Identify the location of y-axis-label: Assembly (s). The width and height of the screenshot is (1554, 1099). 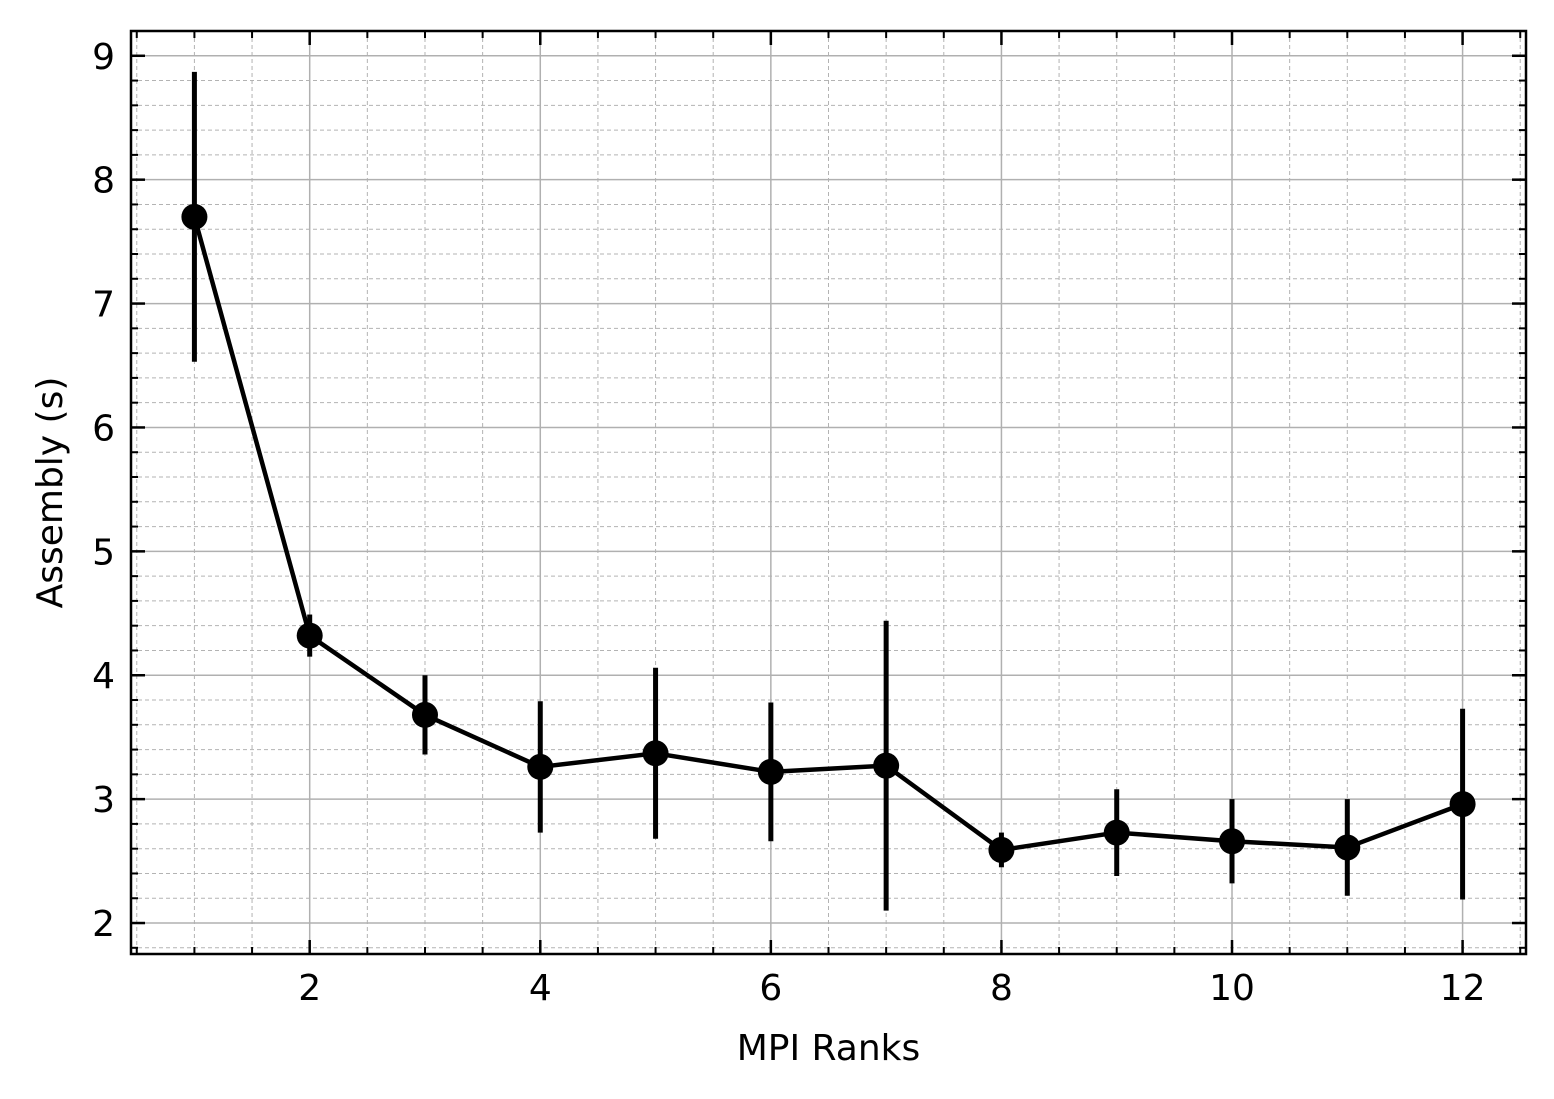
(50, 493).